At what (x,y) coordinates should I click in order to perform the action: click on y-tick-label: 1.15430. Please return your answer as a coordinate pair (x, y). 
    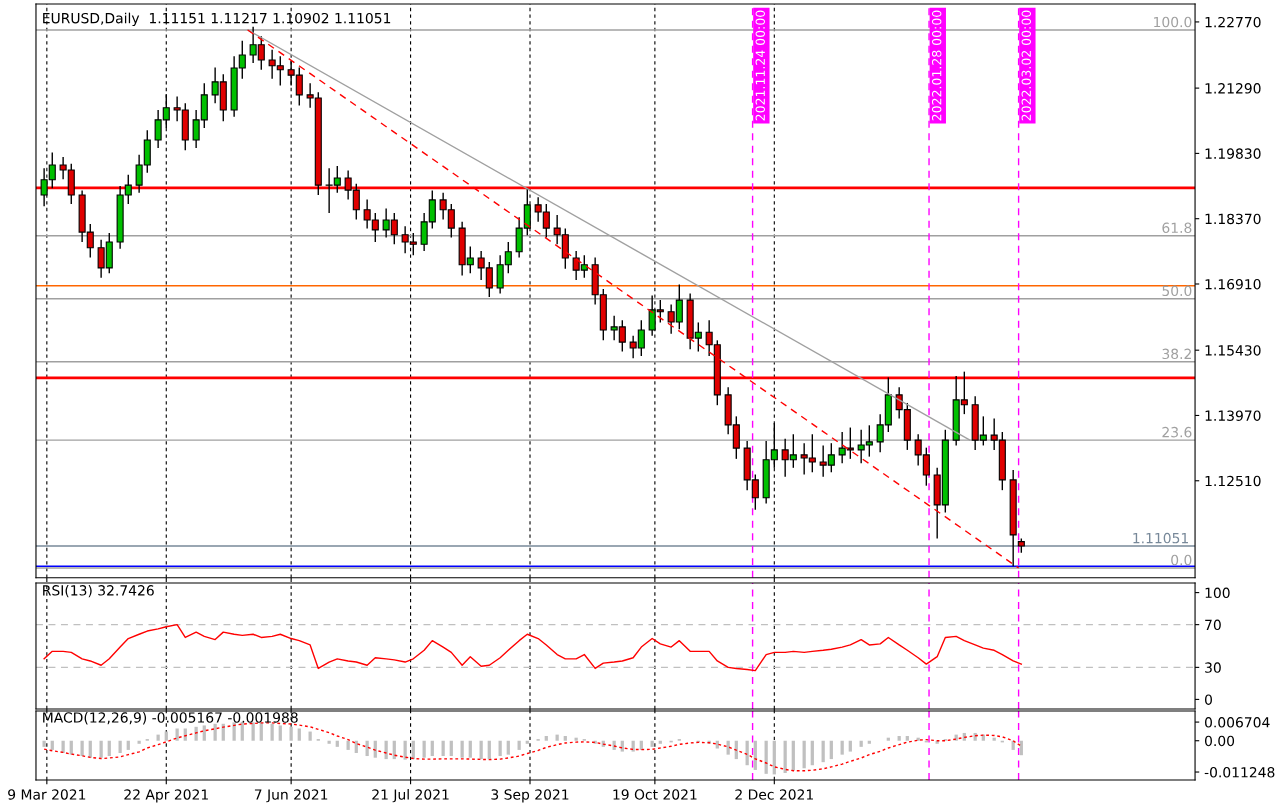
    Looking at the image, I should click on (1233, 350).